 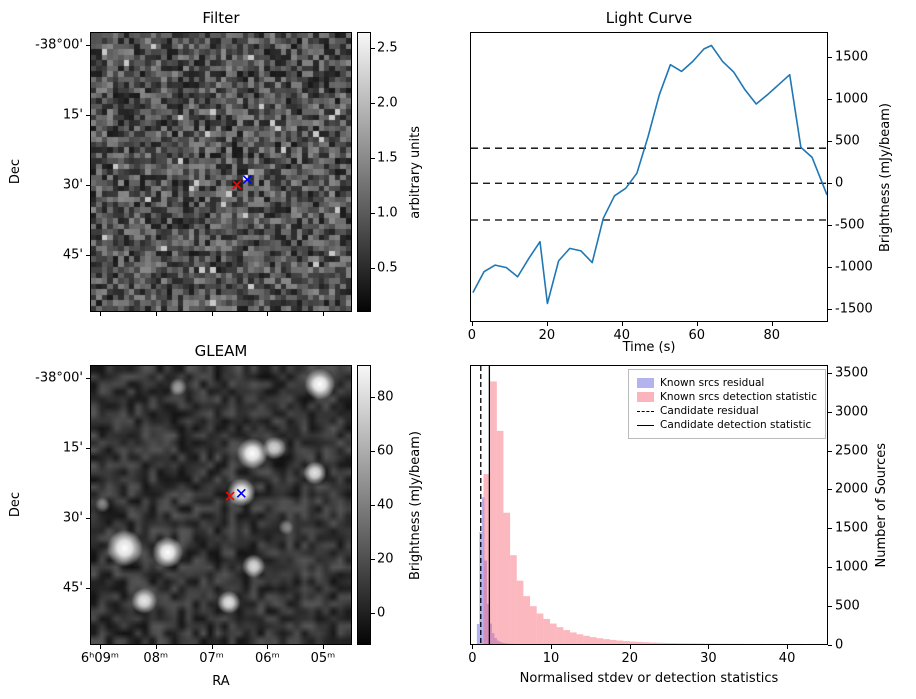 What do you see at coordinates (381, 613) in the screenshot?
I see `colorbar-tick-label: 0` at bounding box center [381, 613].